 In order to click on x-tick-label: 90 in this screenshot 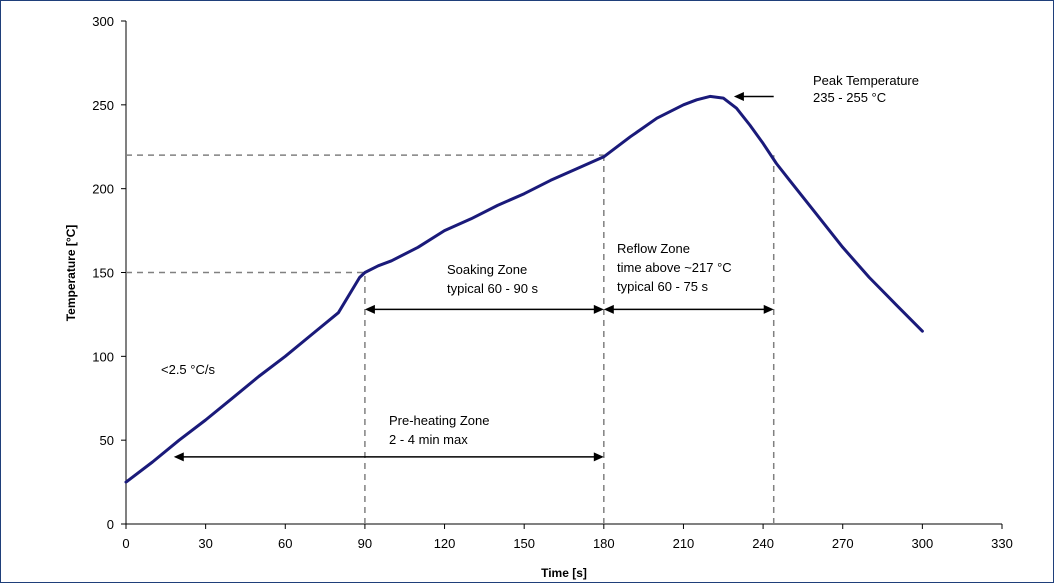, I will do `click(365, 543)`.